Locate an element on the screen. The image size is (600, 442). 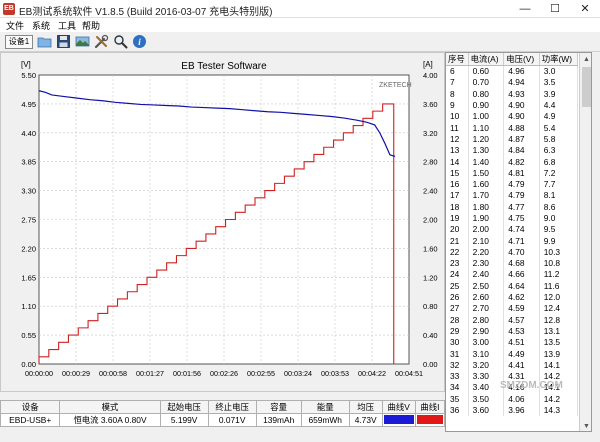
table-row: 32 3.20 4.41 14.1 is located at coordinates (512, 365).